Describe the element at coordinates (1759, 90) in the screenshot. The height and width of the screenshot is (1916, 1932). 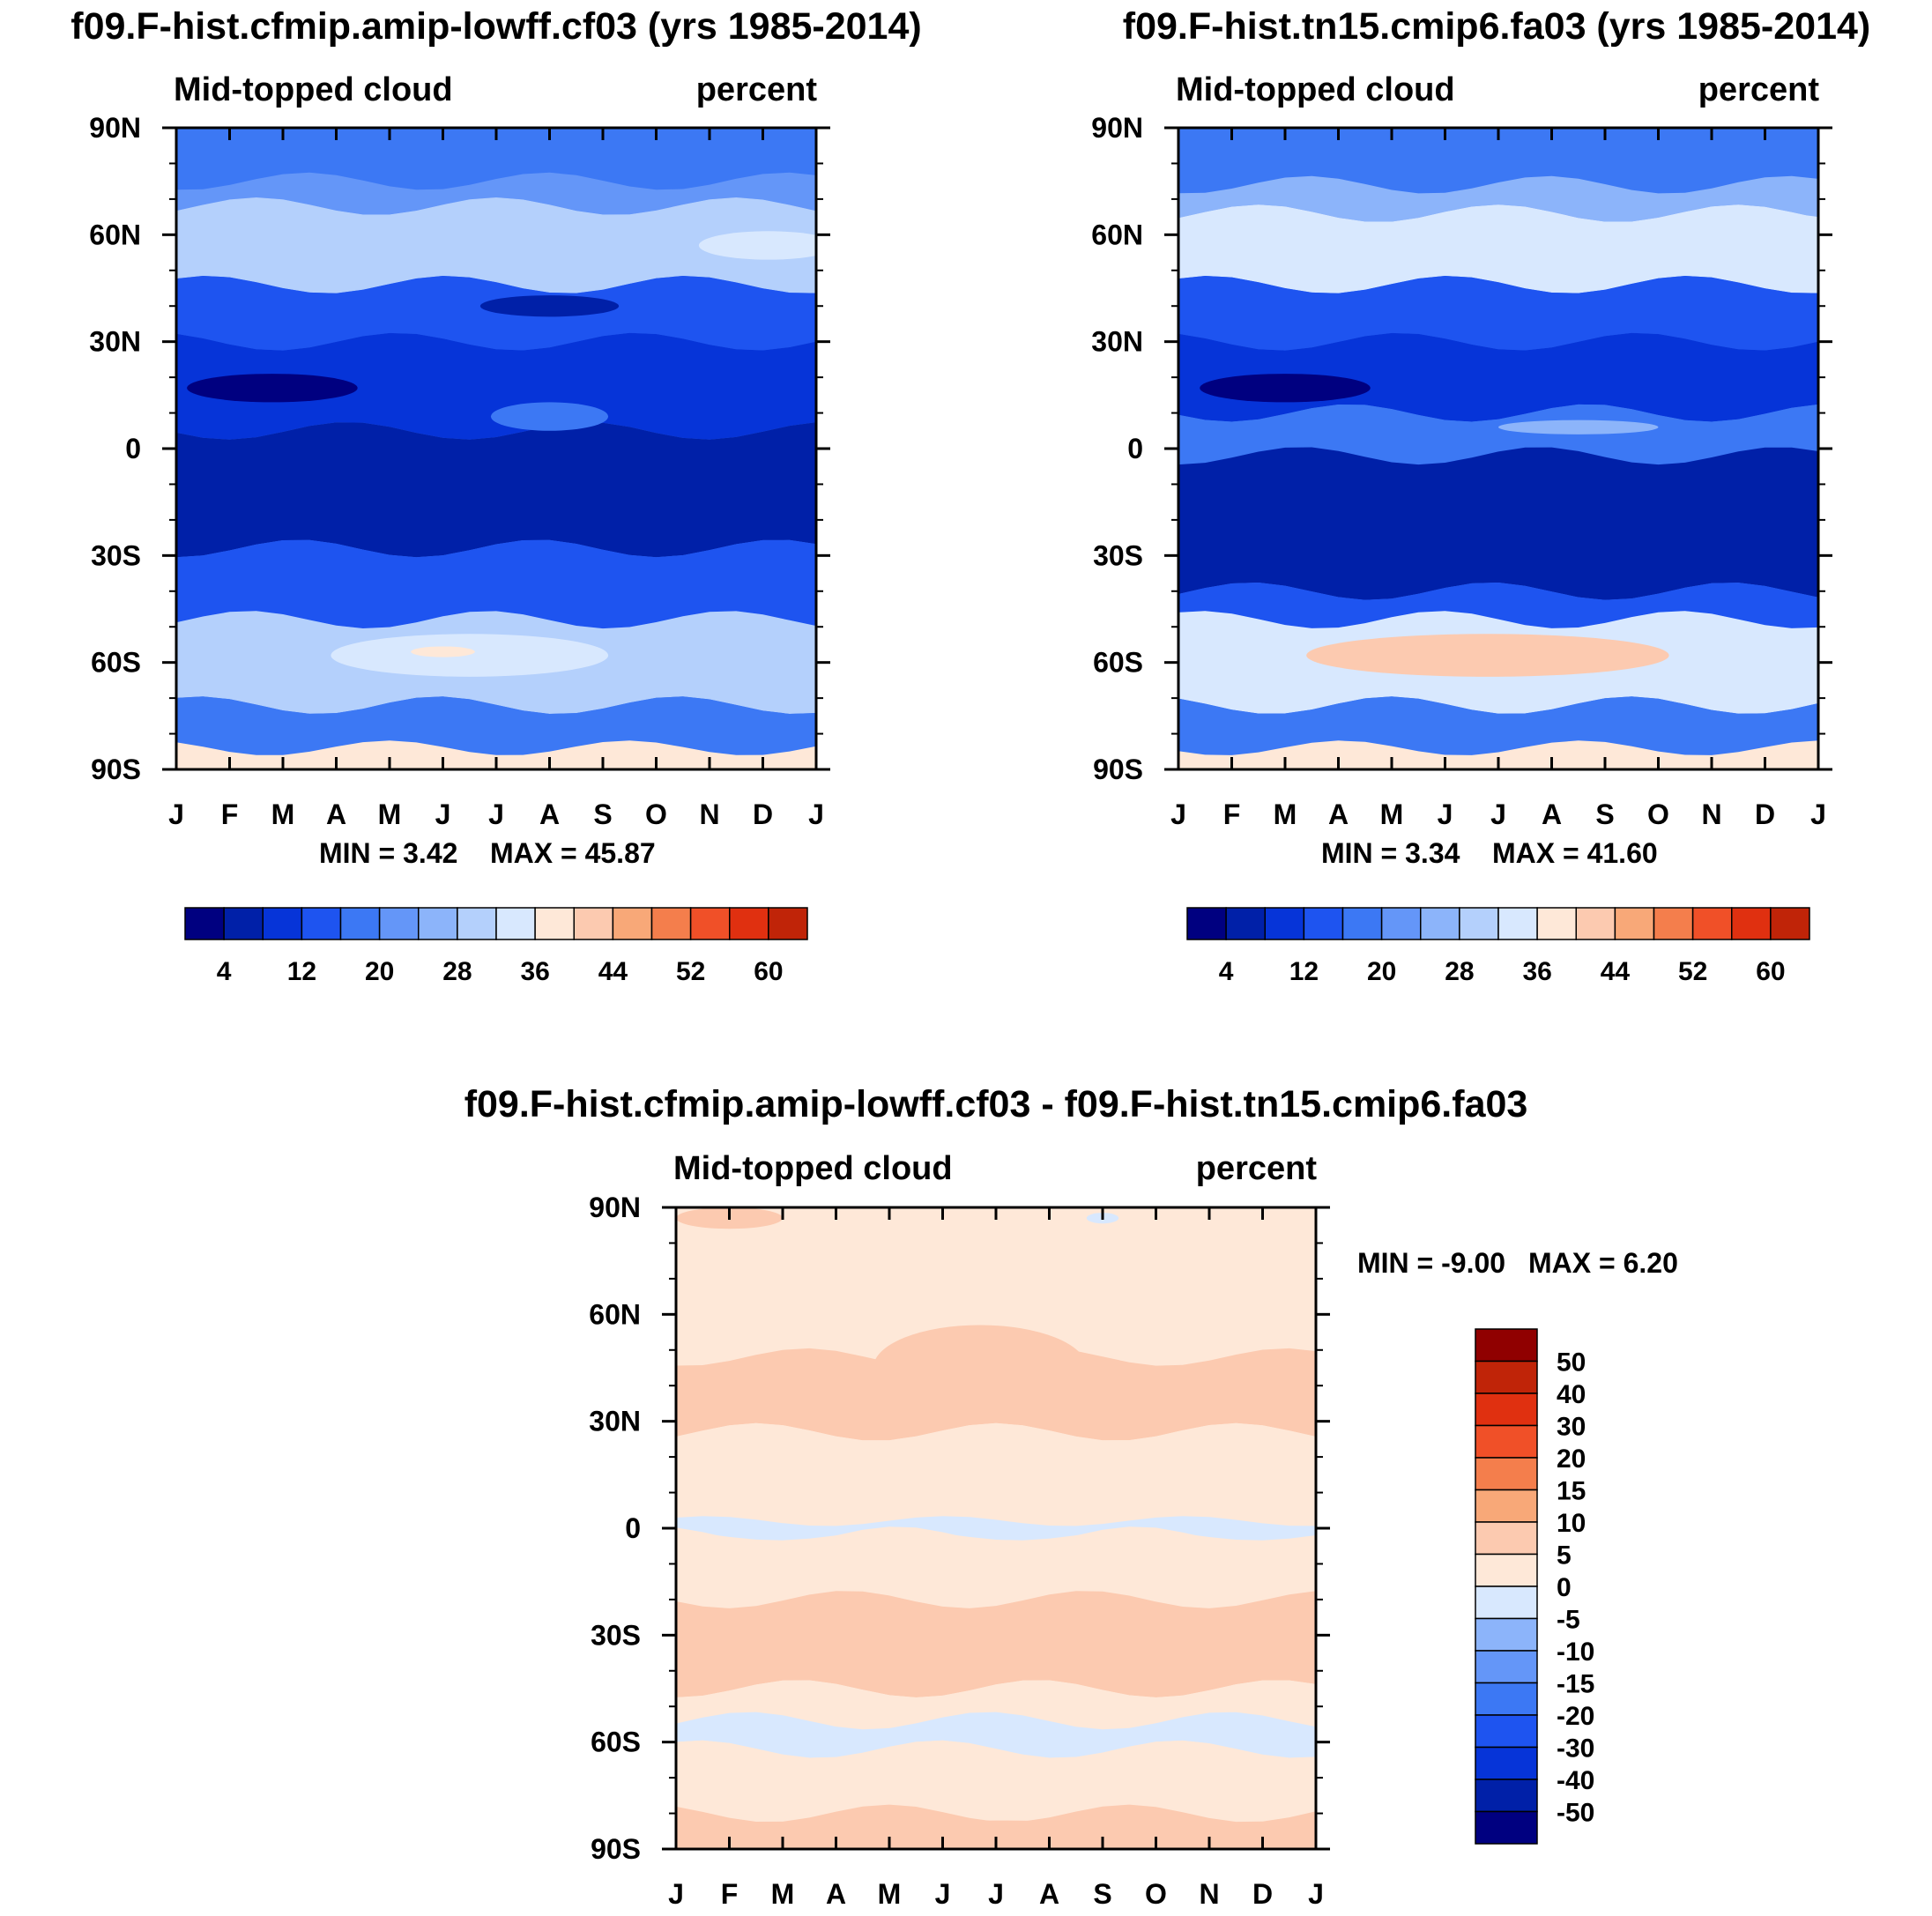
I see `panel-2-units-label: percent` at that location.